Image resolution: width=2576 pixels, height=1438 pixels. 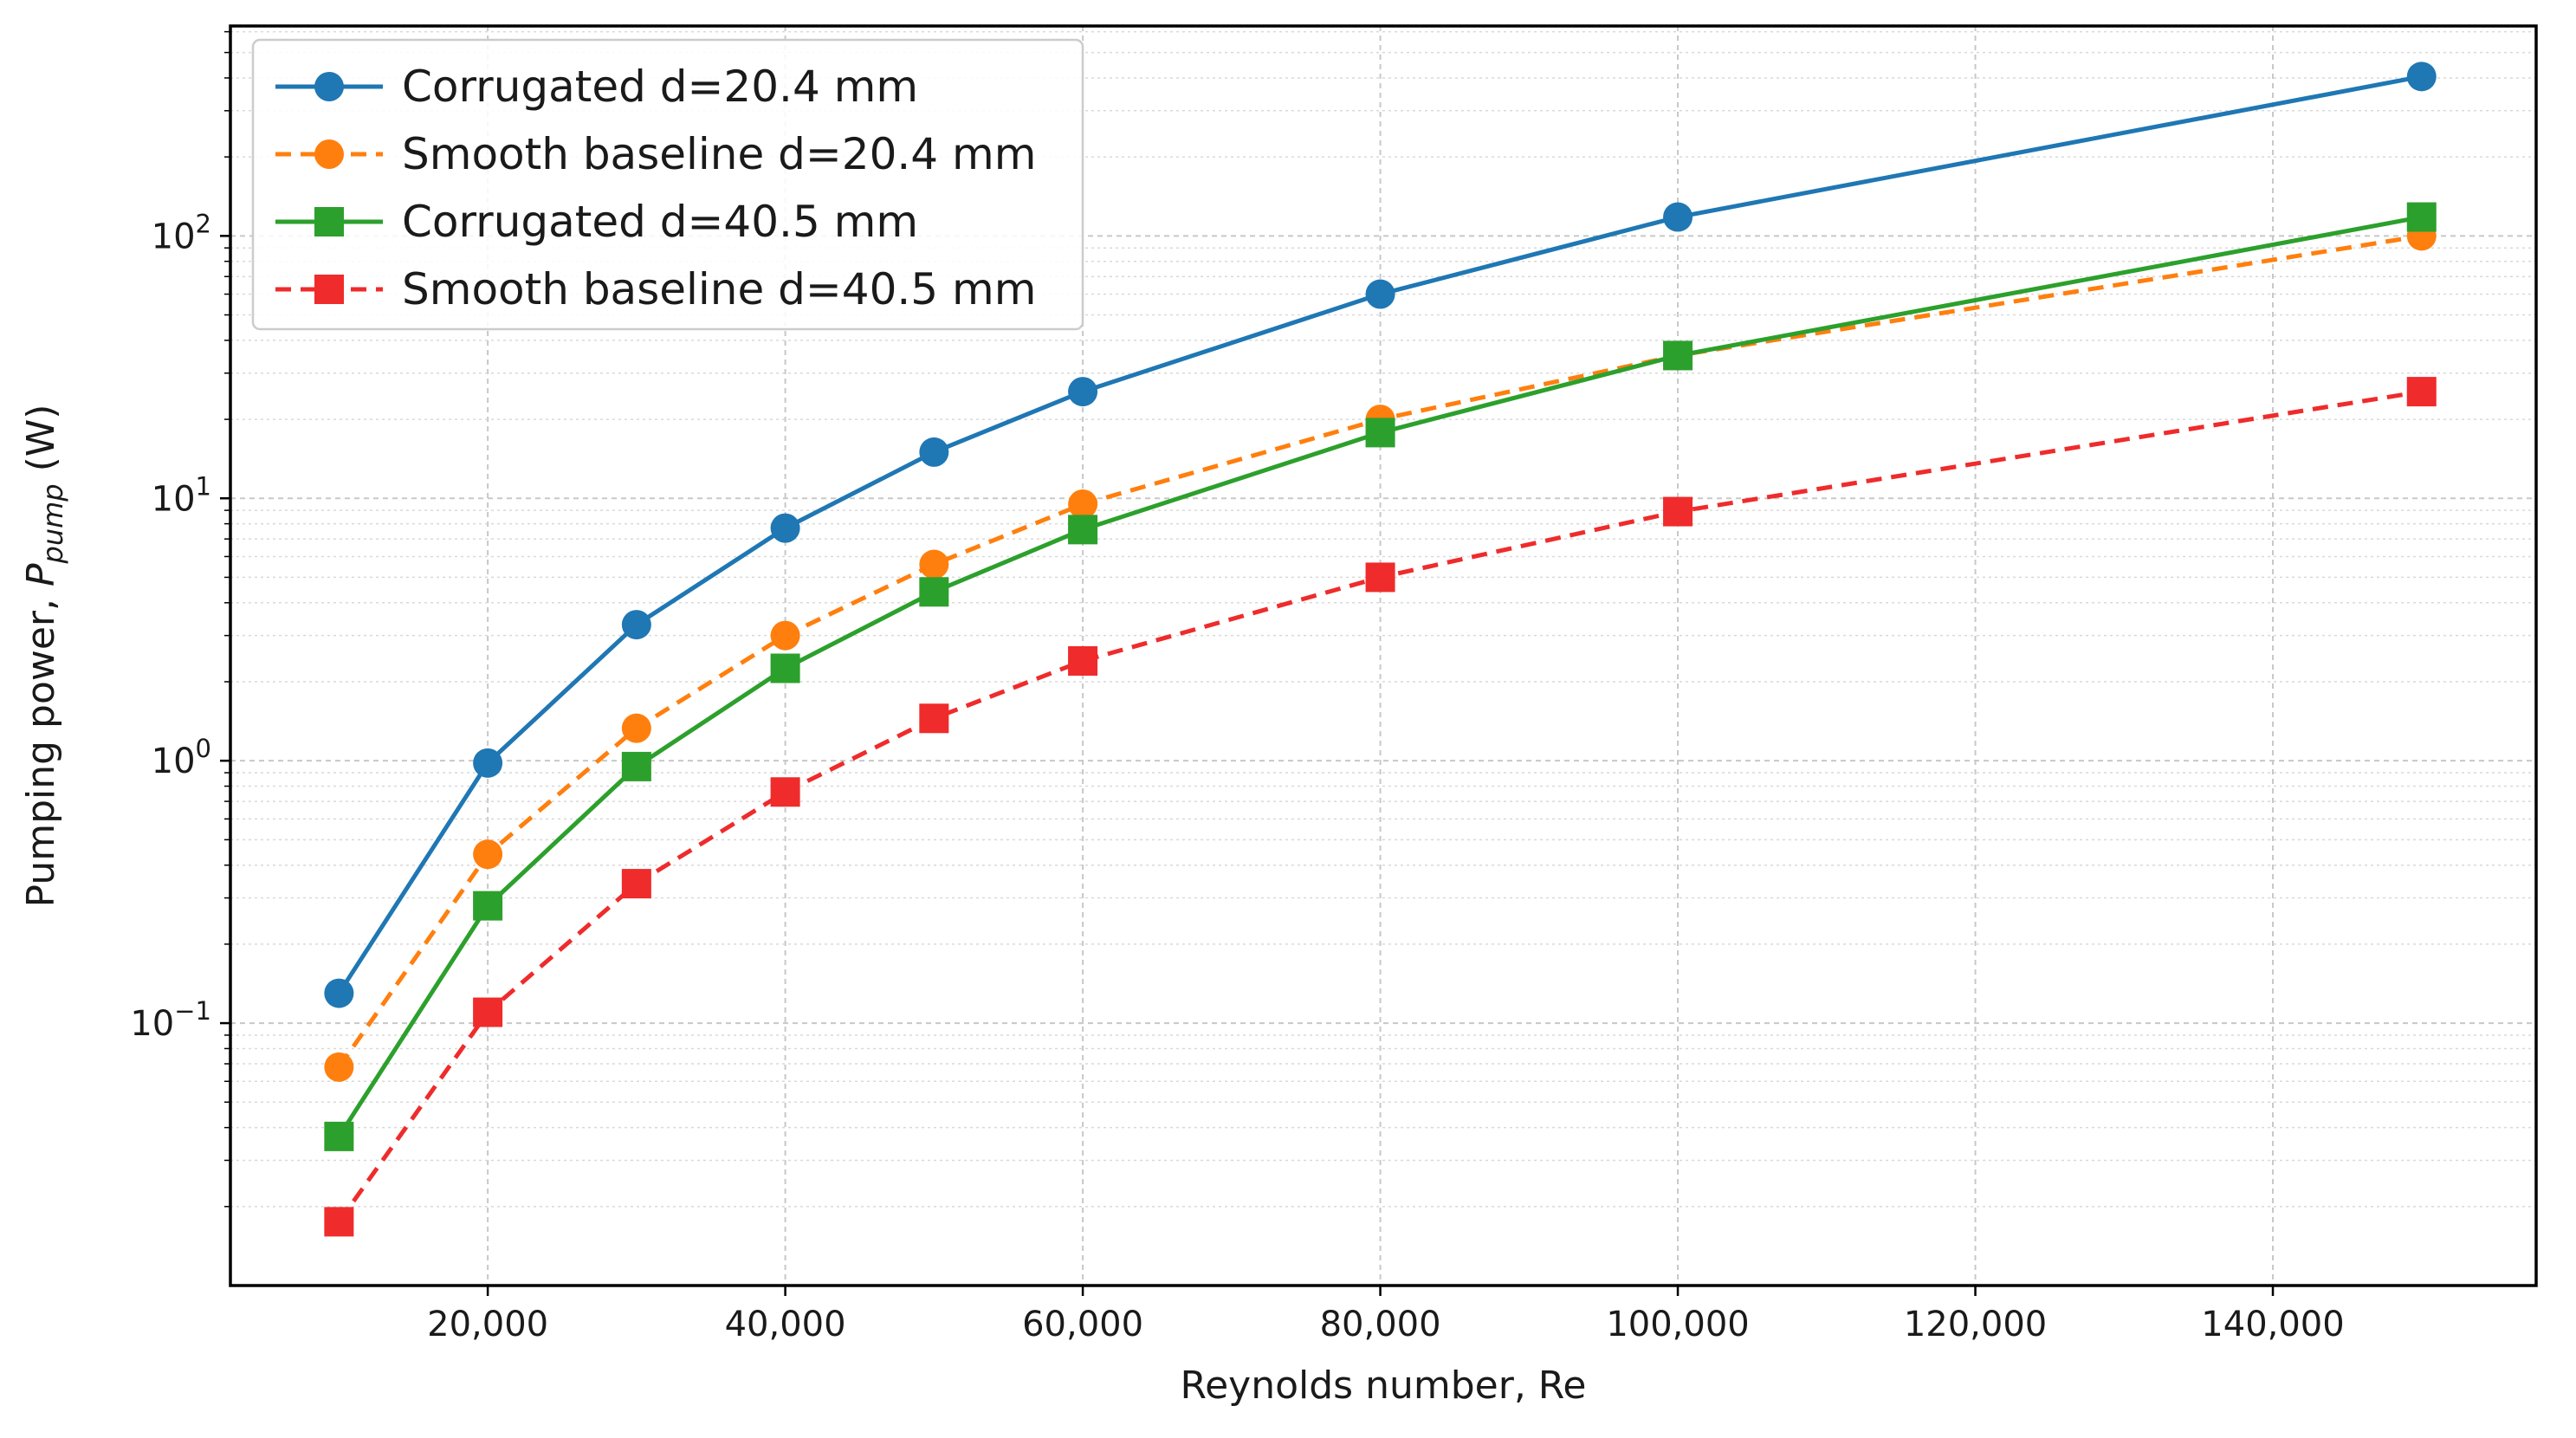 I want to click on y-axis-title: Pumping power, Ppump (W), so click(x=44, y=656).